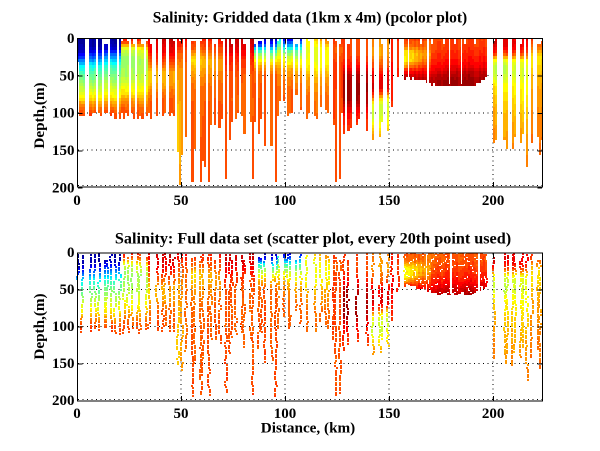  I want to click on svg-text: Distance, (km), so click(308, 428).